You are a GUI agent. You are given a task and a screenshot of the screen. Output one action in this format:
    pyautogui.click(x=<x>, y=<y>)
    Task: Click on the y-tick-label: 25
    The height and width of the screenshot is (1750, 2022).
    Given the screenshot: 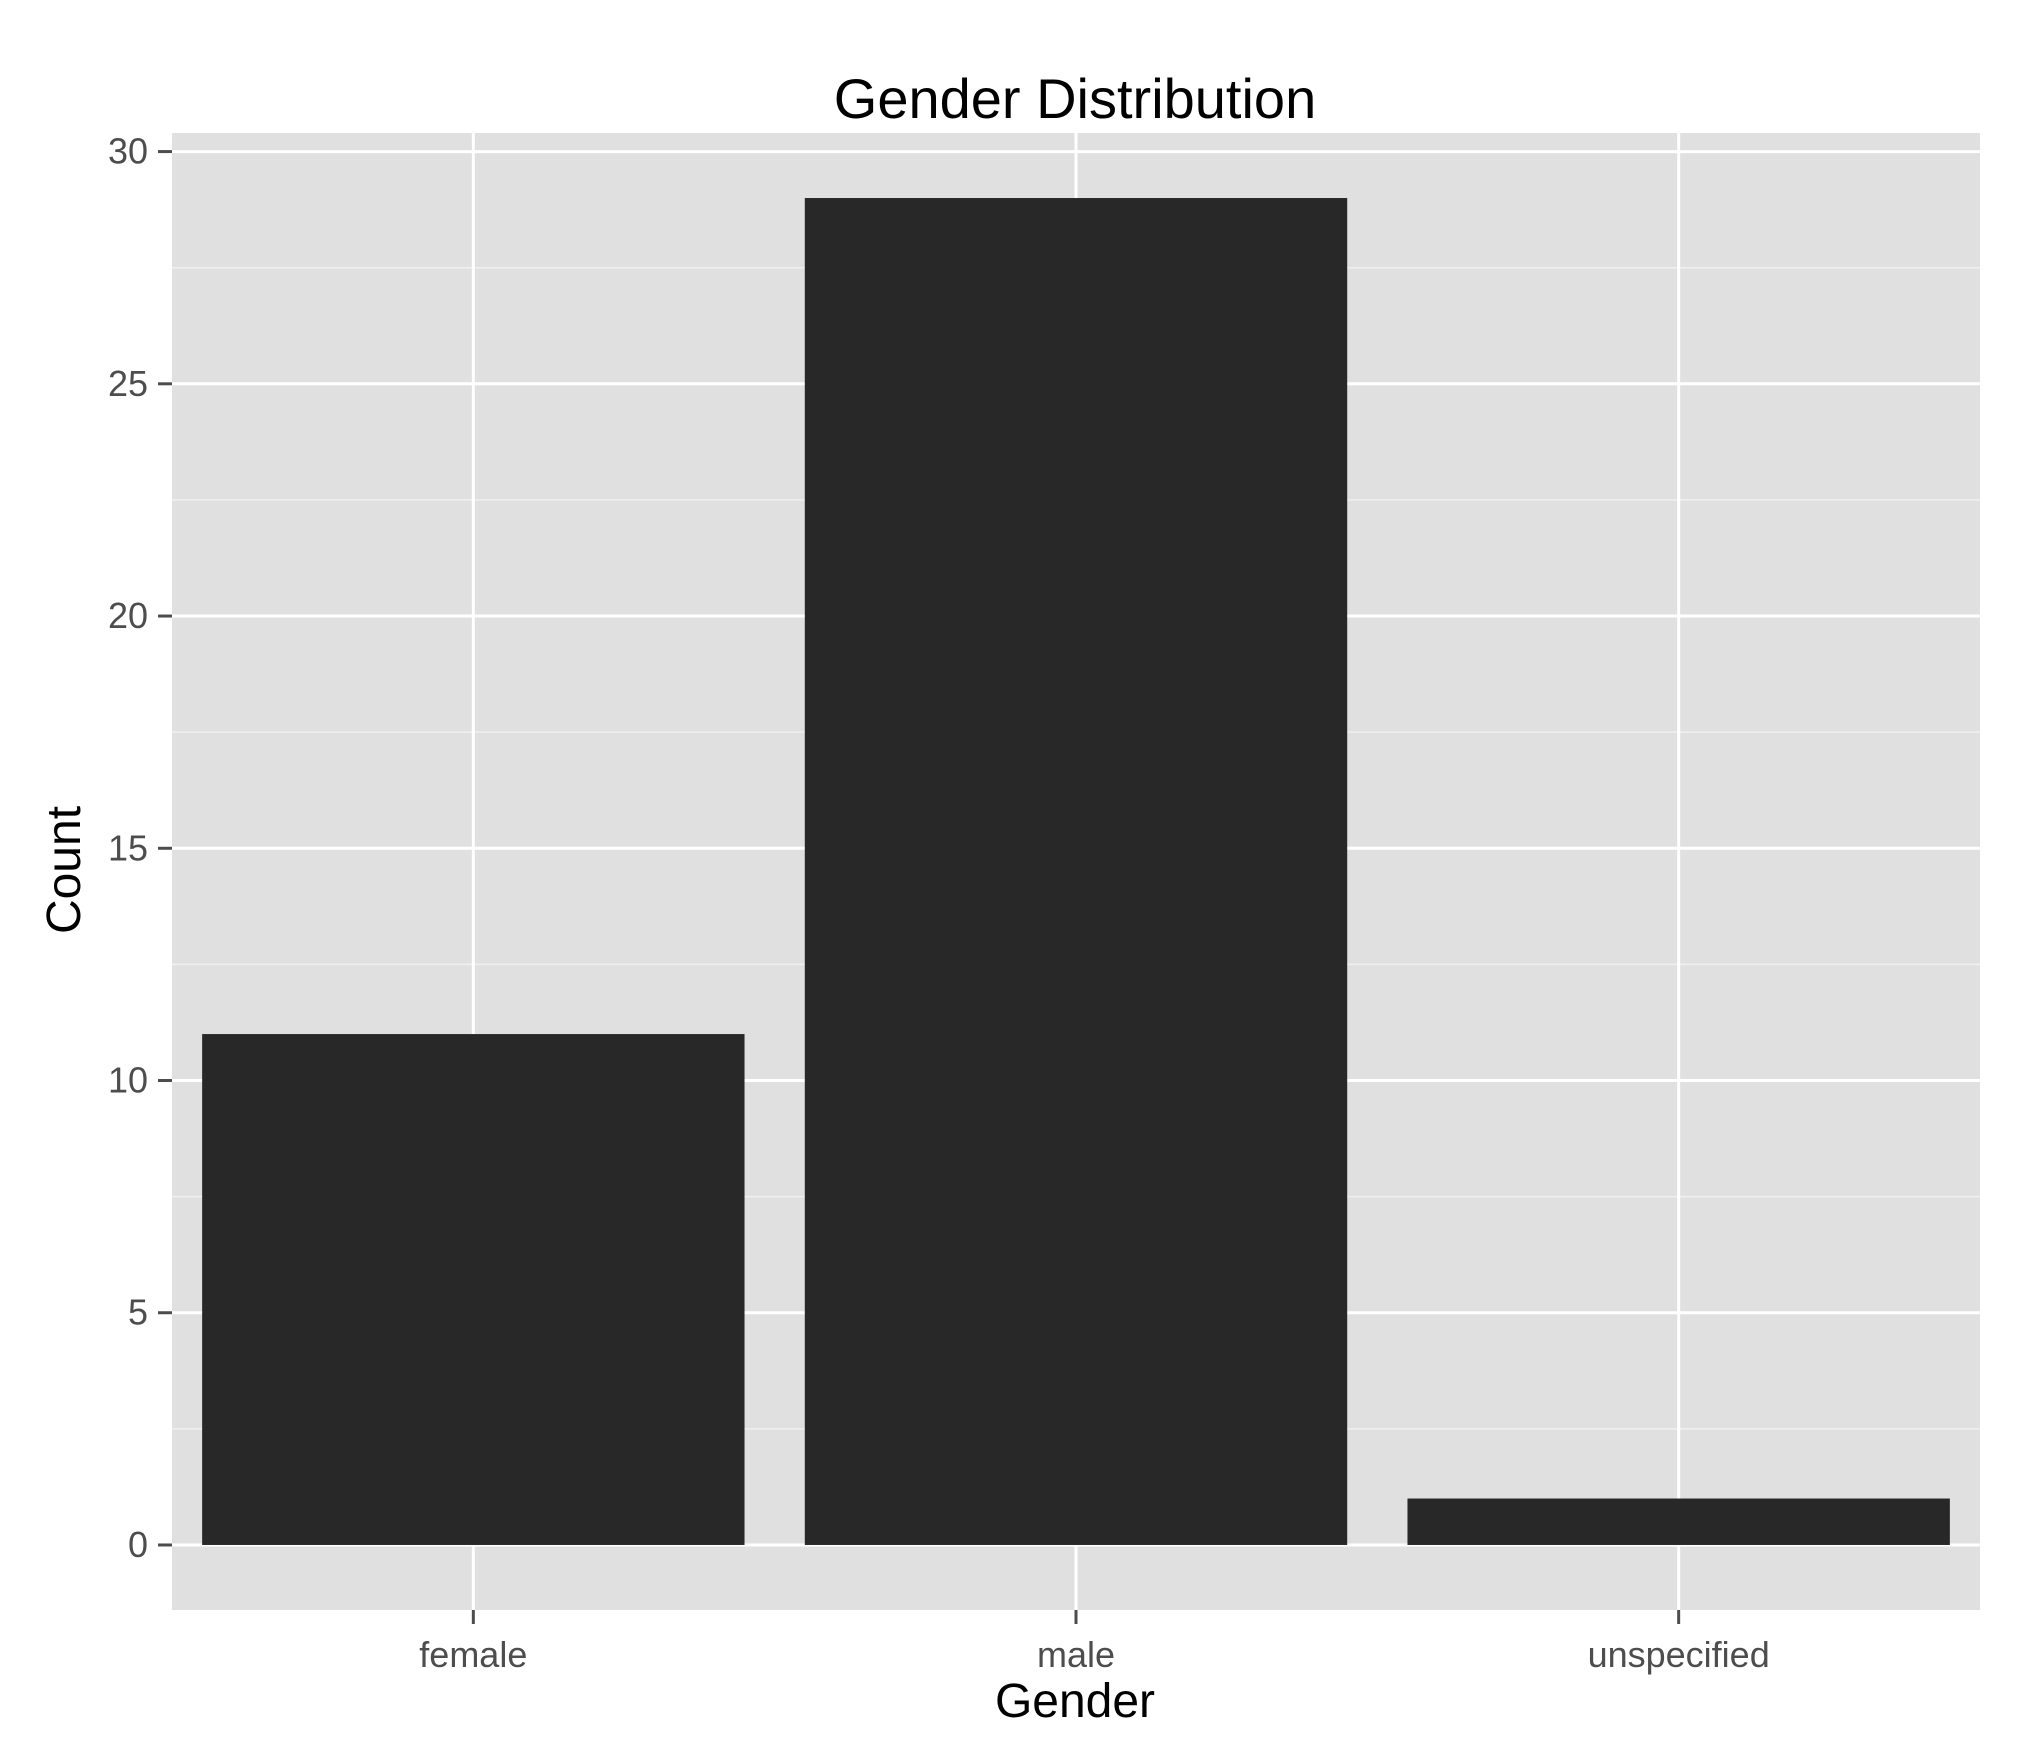 What is the action you would take?
    pyautogui.click(x=128, y=383)
    